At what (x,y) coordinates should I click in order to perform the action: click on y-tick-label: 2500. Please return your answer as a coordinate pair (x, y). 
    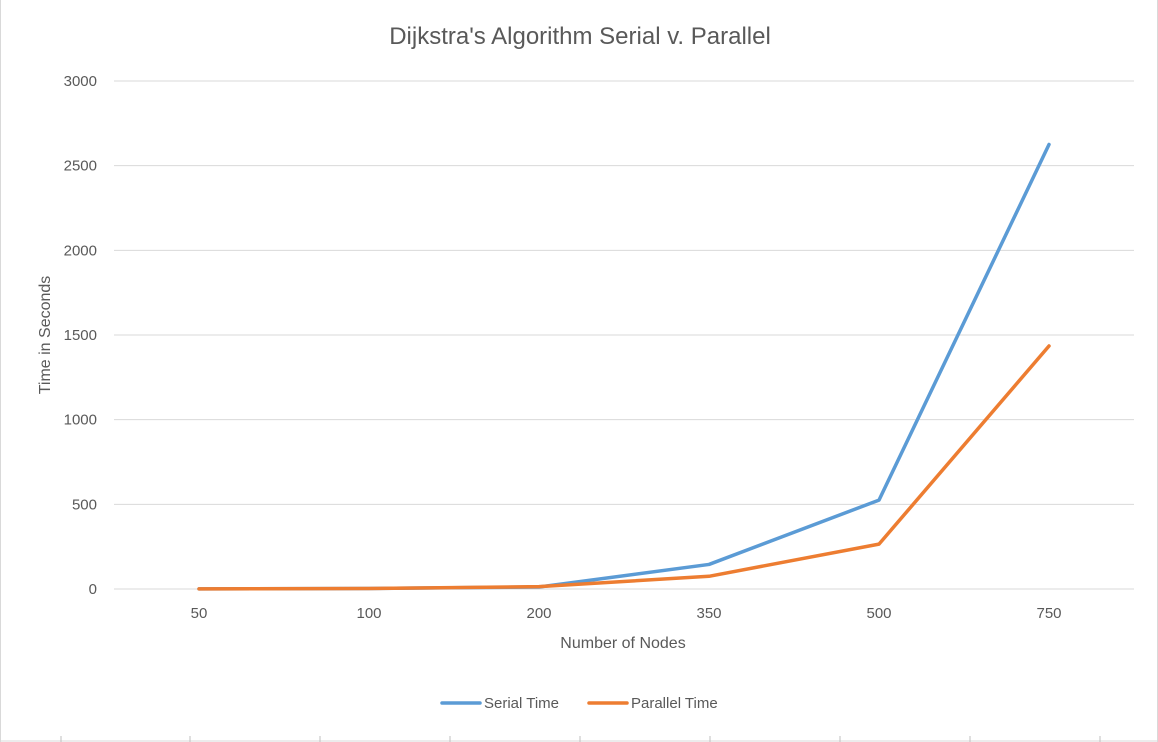
    Looking at the image, I should click on (80, 166).